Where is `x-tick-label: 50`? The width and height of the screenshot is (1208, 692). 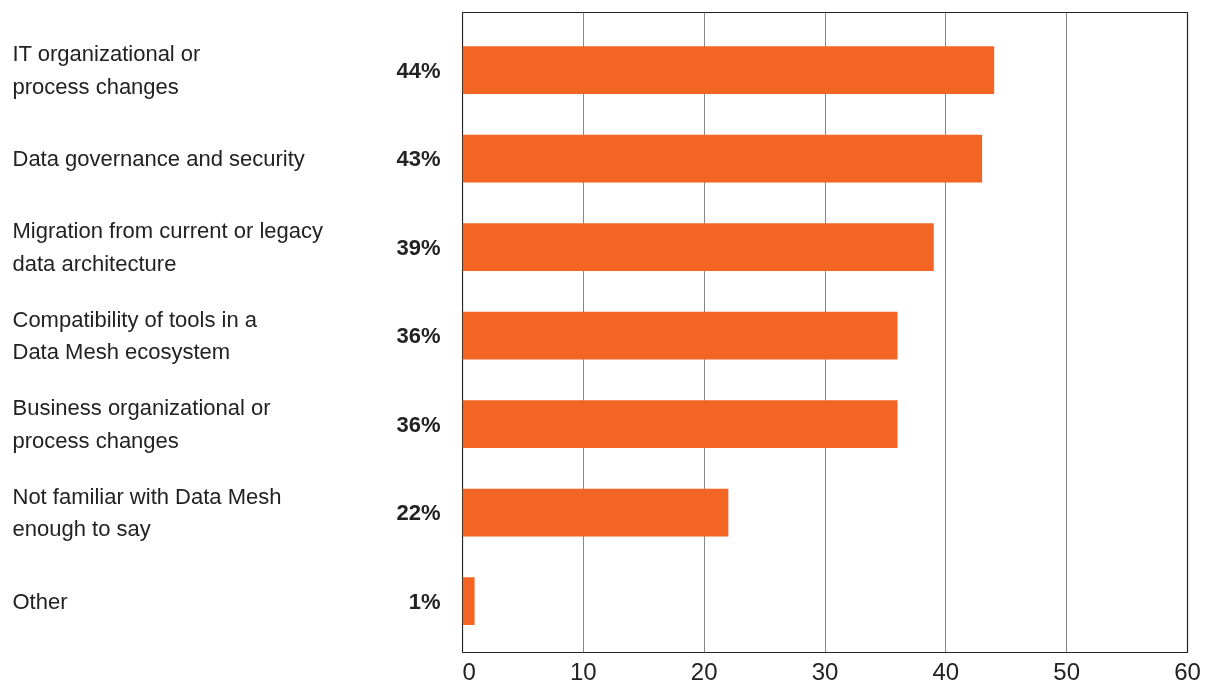
x-tick-label: 50 is located at coordinates (1067, 671).